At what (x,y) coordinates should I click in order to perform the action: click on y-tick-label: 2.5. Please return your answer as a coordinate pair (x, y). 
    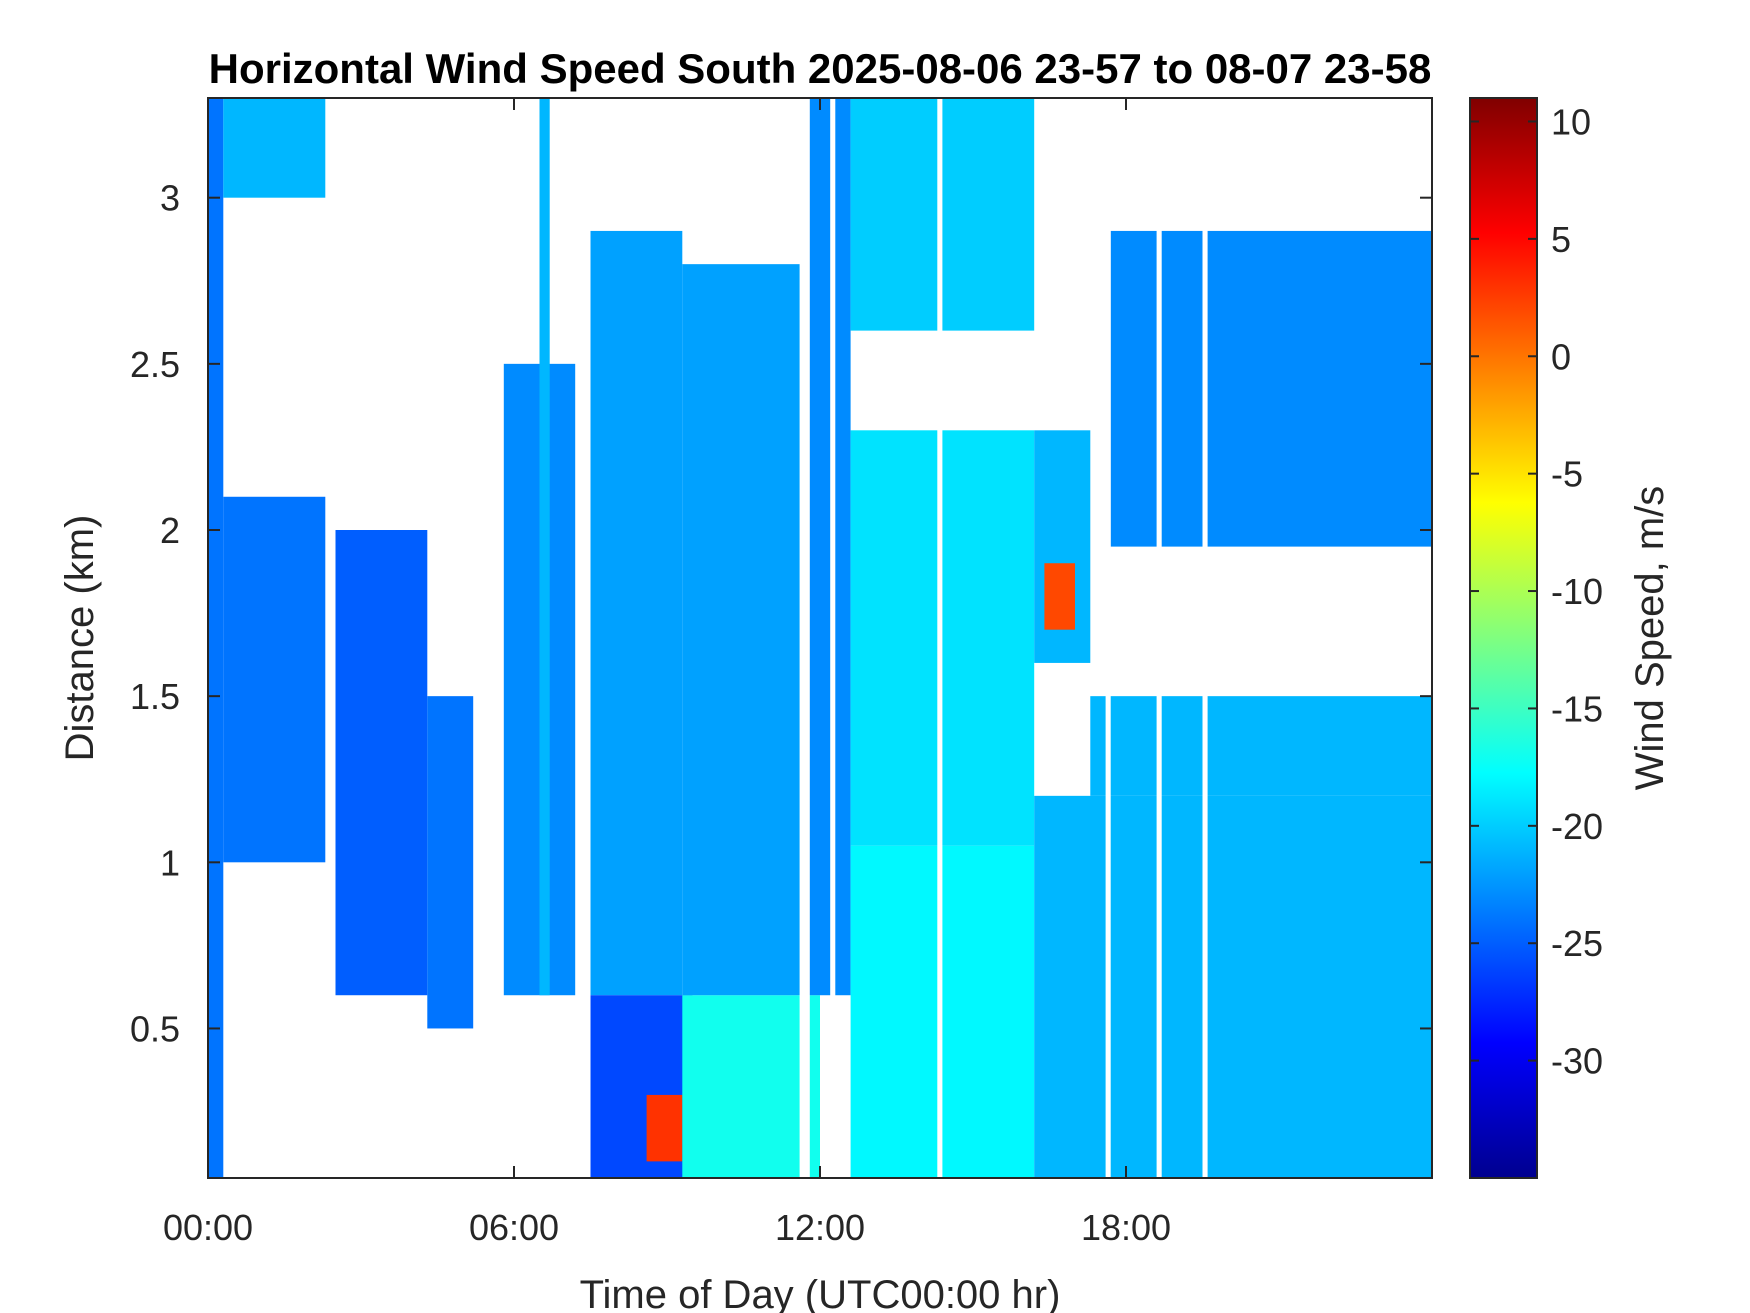
    Looking at the image, I should click on (155, 364).